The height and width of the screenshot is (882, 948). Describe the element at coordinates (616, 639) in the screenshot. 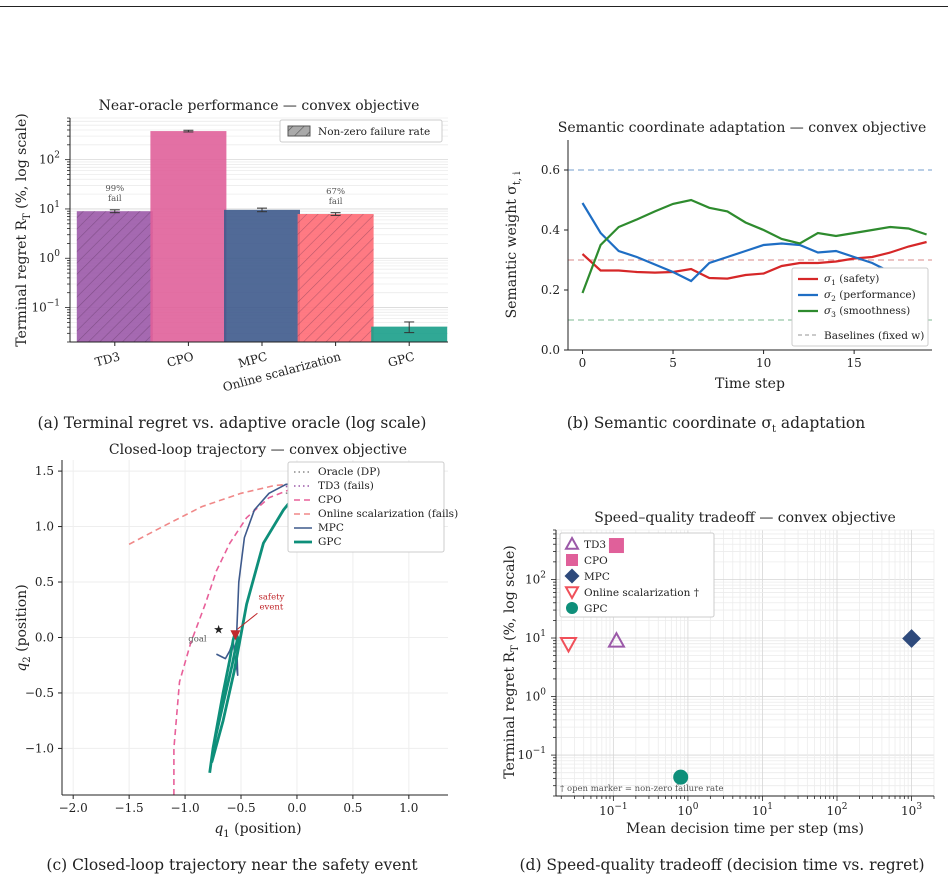

I see `point-td3-` at that location.